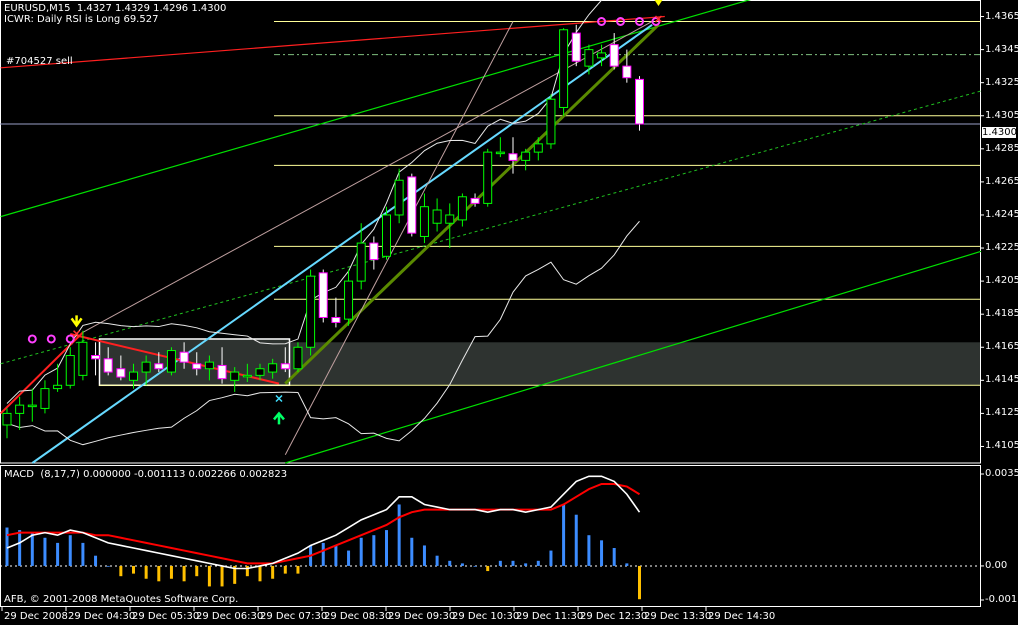  What do you see at coordinates (635, 364) in the screenshot?
I see `range-zone` at bounding box center [635, 364].